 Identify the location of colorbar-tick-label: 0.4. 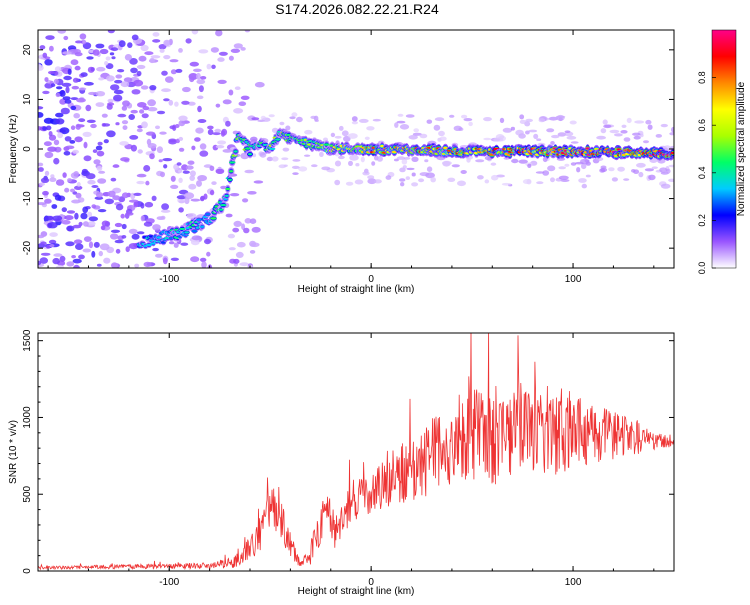
(702, 173).